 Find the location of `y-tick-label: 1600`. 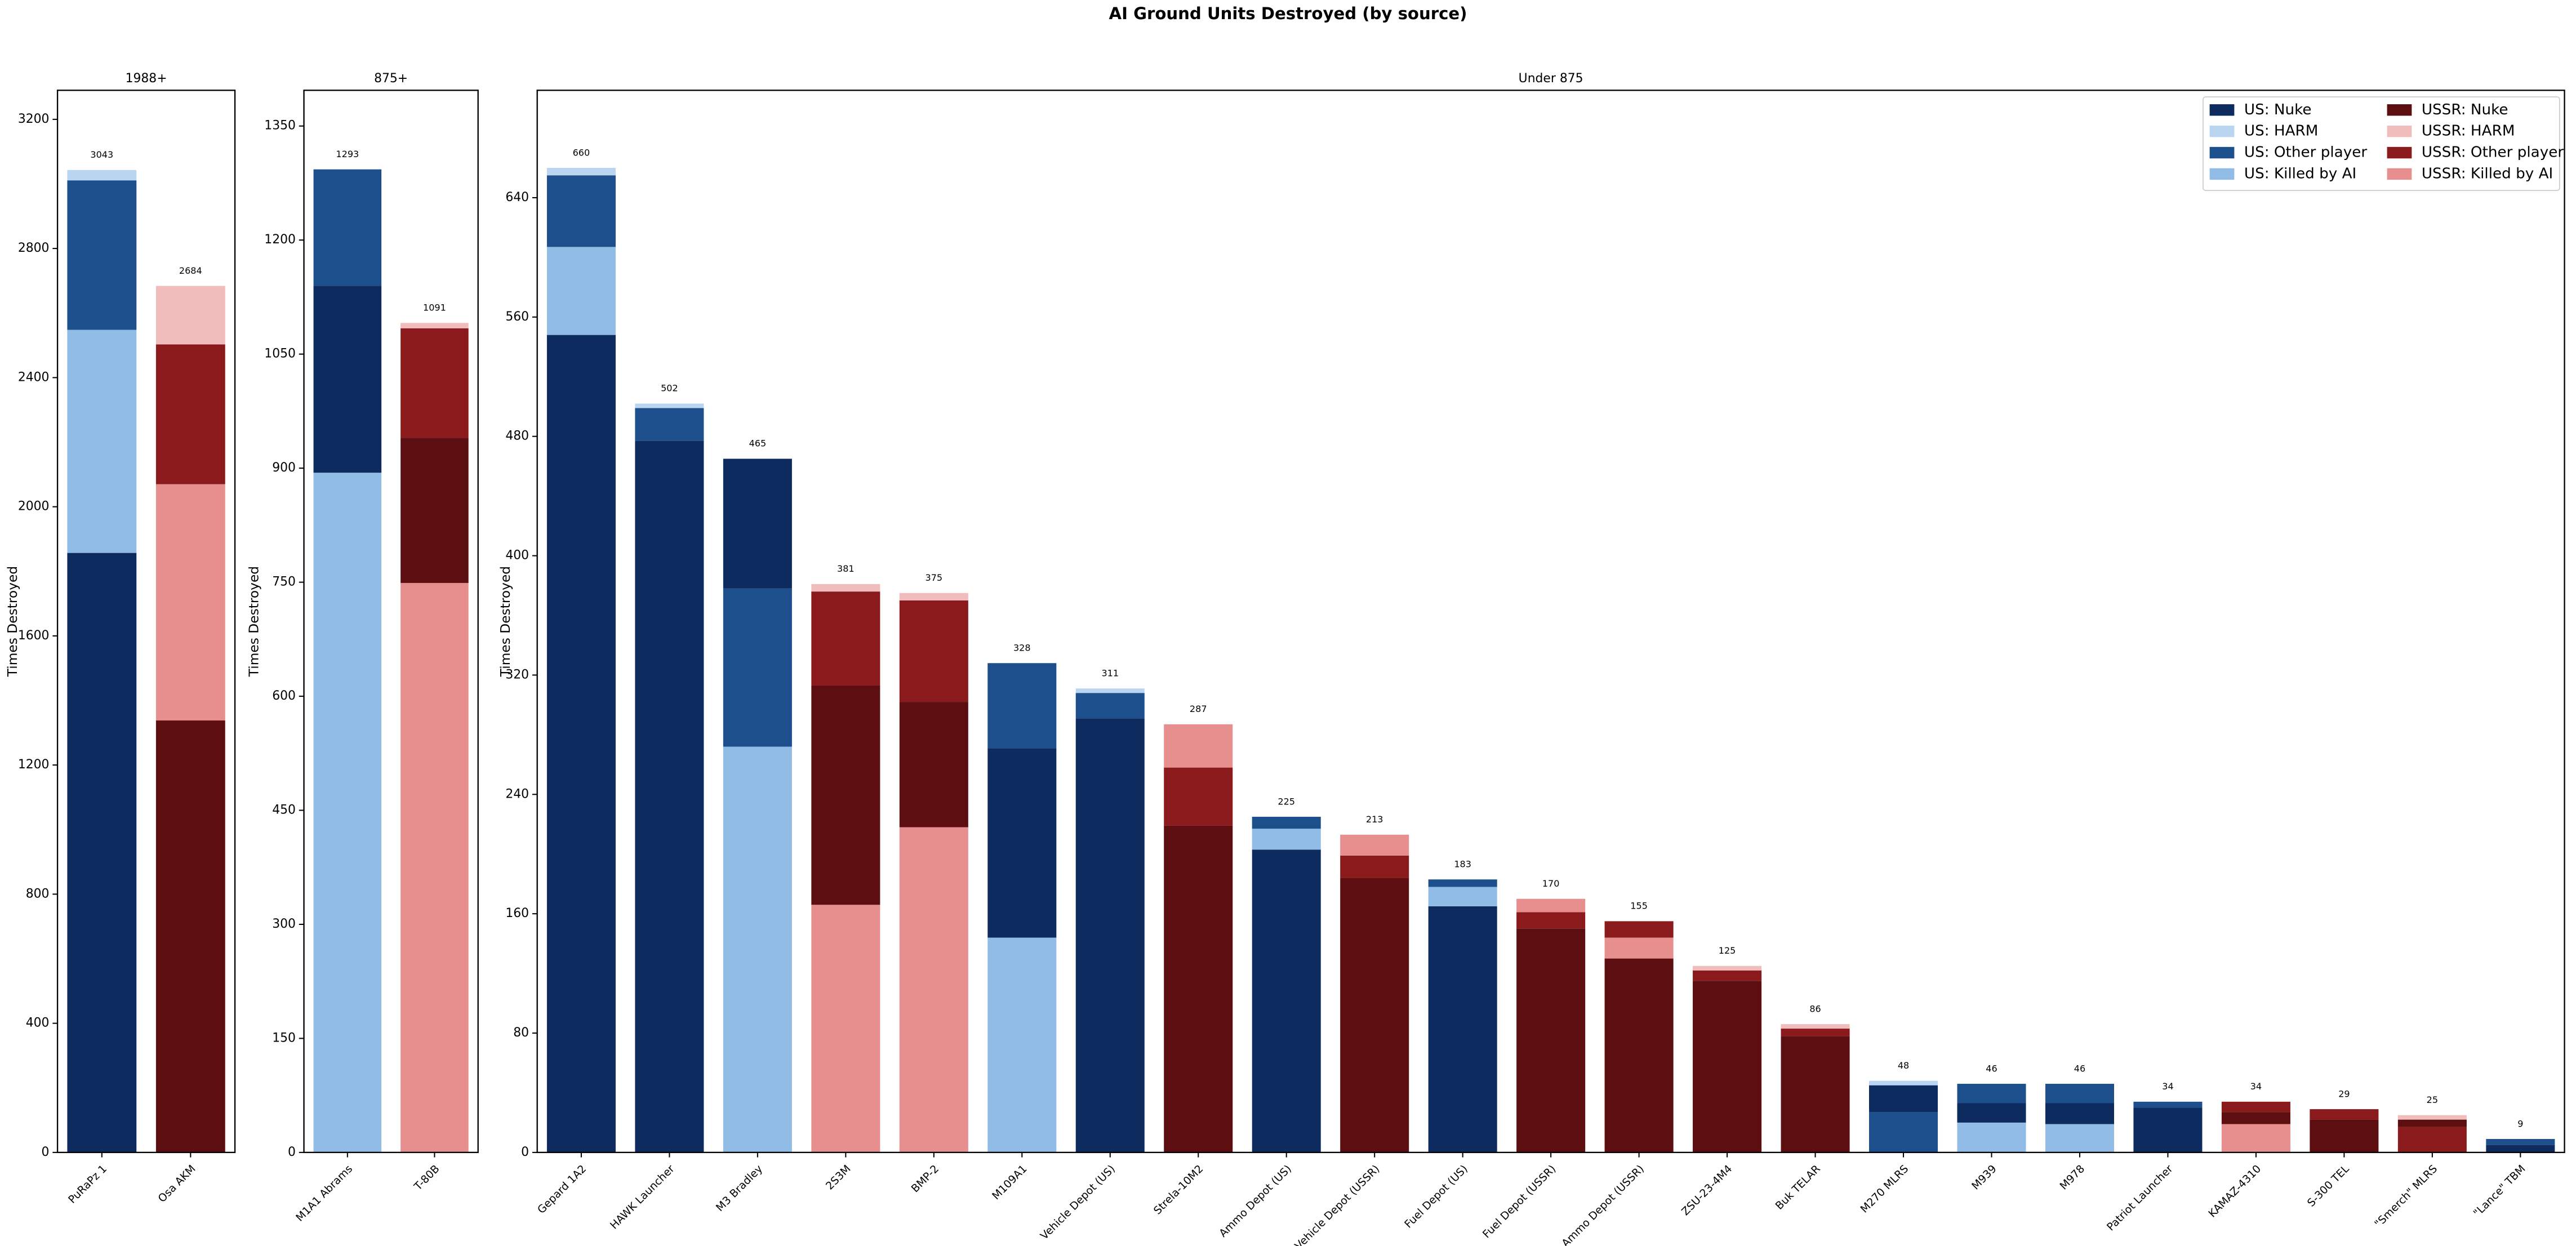

y-tick-label: 1600 is located at coordinates (34, 636).